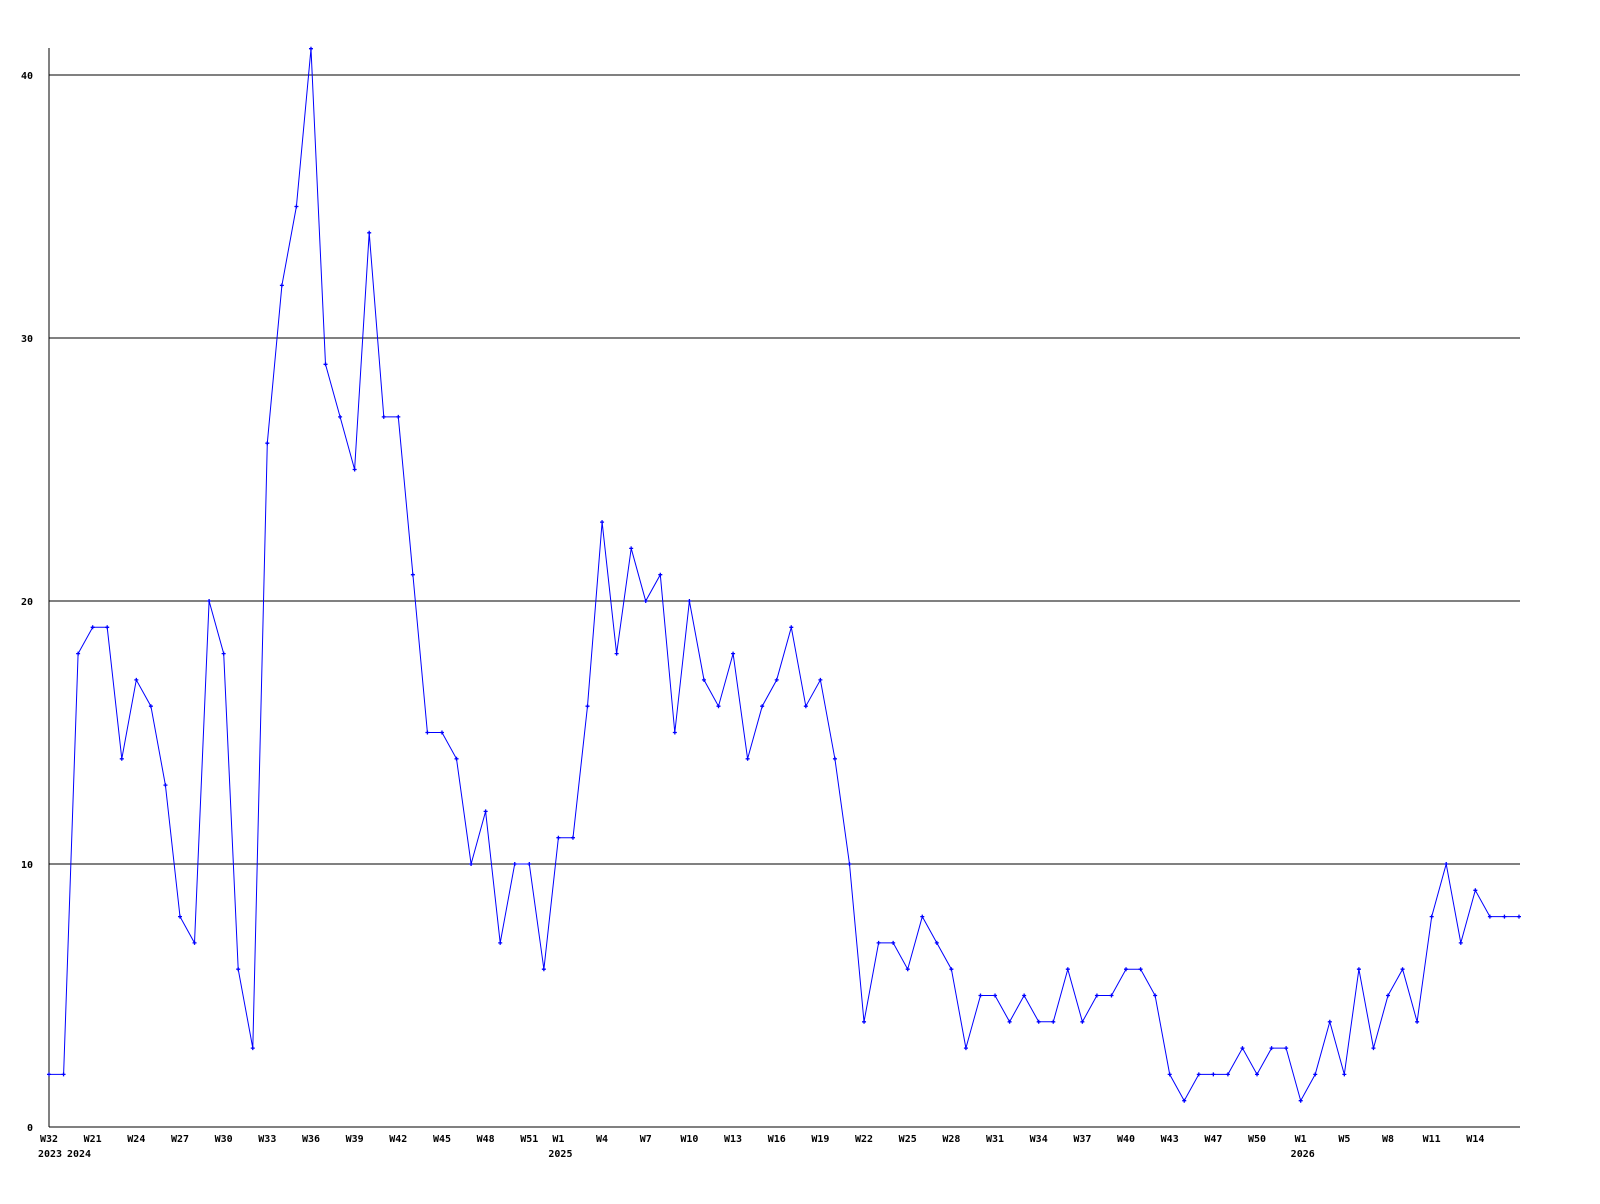 This screenshot has width=1600, height=1204. What do you see at coordinates (442, 1139) in the screenshot?
I see `x-tick-label: W45` at bounding box center [442, 1139].